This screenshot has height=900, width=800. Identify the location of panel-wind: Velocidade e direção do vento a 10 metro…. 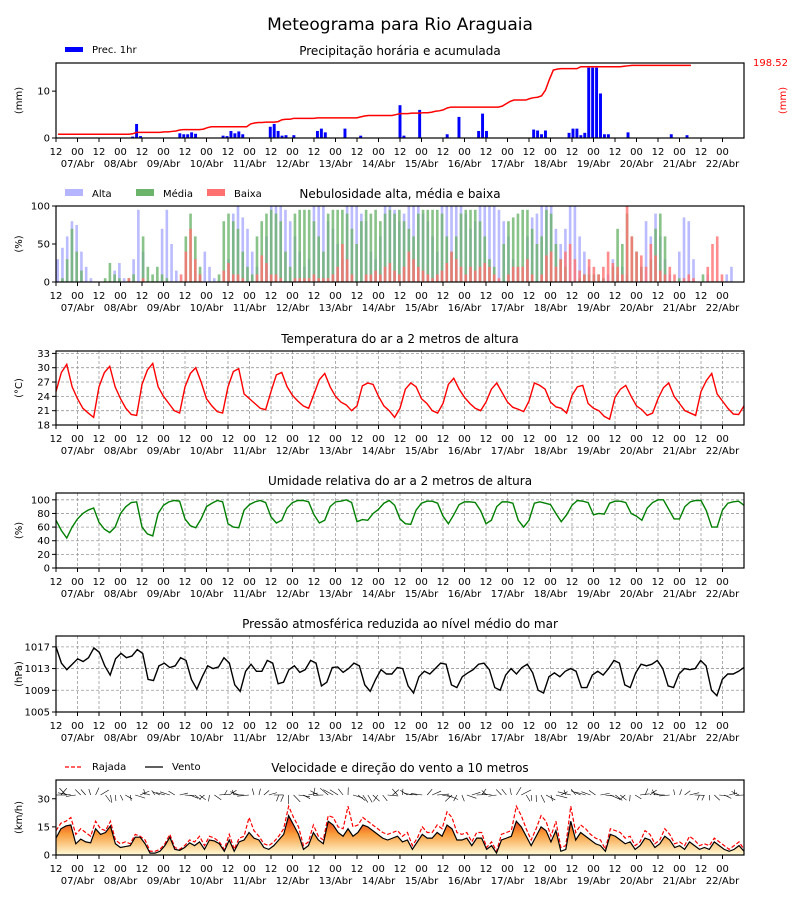
(379, 824).